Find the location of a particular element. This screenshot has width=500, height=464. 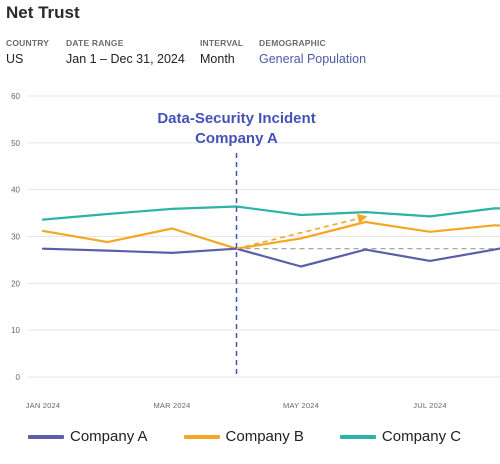

filter-interval: INTERVAL Month is located at coordinates (222, 52).